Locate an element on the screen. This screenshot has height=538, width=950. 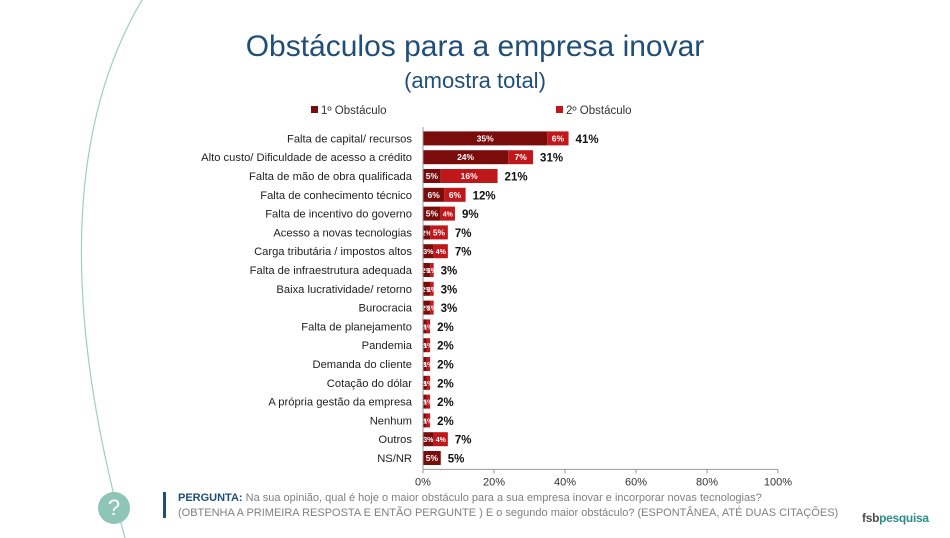
logo-part-pesquisa: pesquisa is located at coordinates (904, 518).